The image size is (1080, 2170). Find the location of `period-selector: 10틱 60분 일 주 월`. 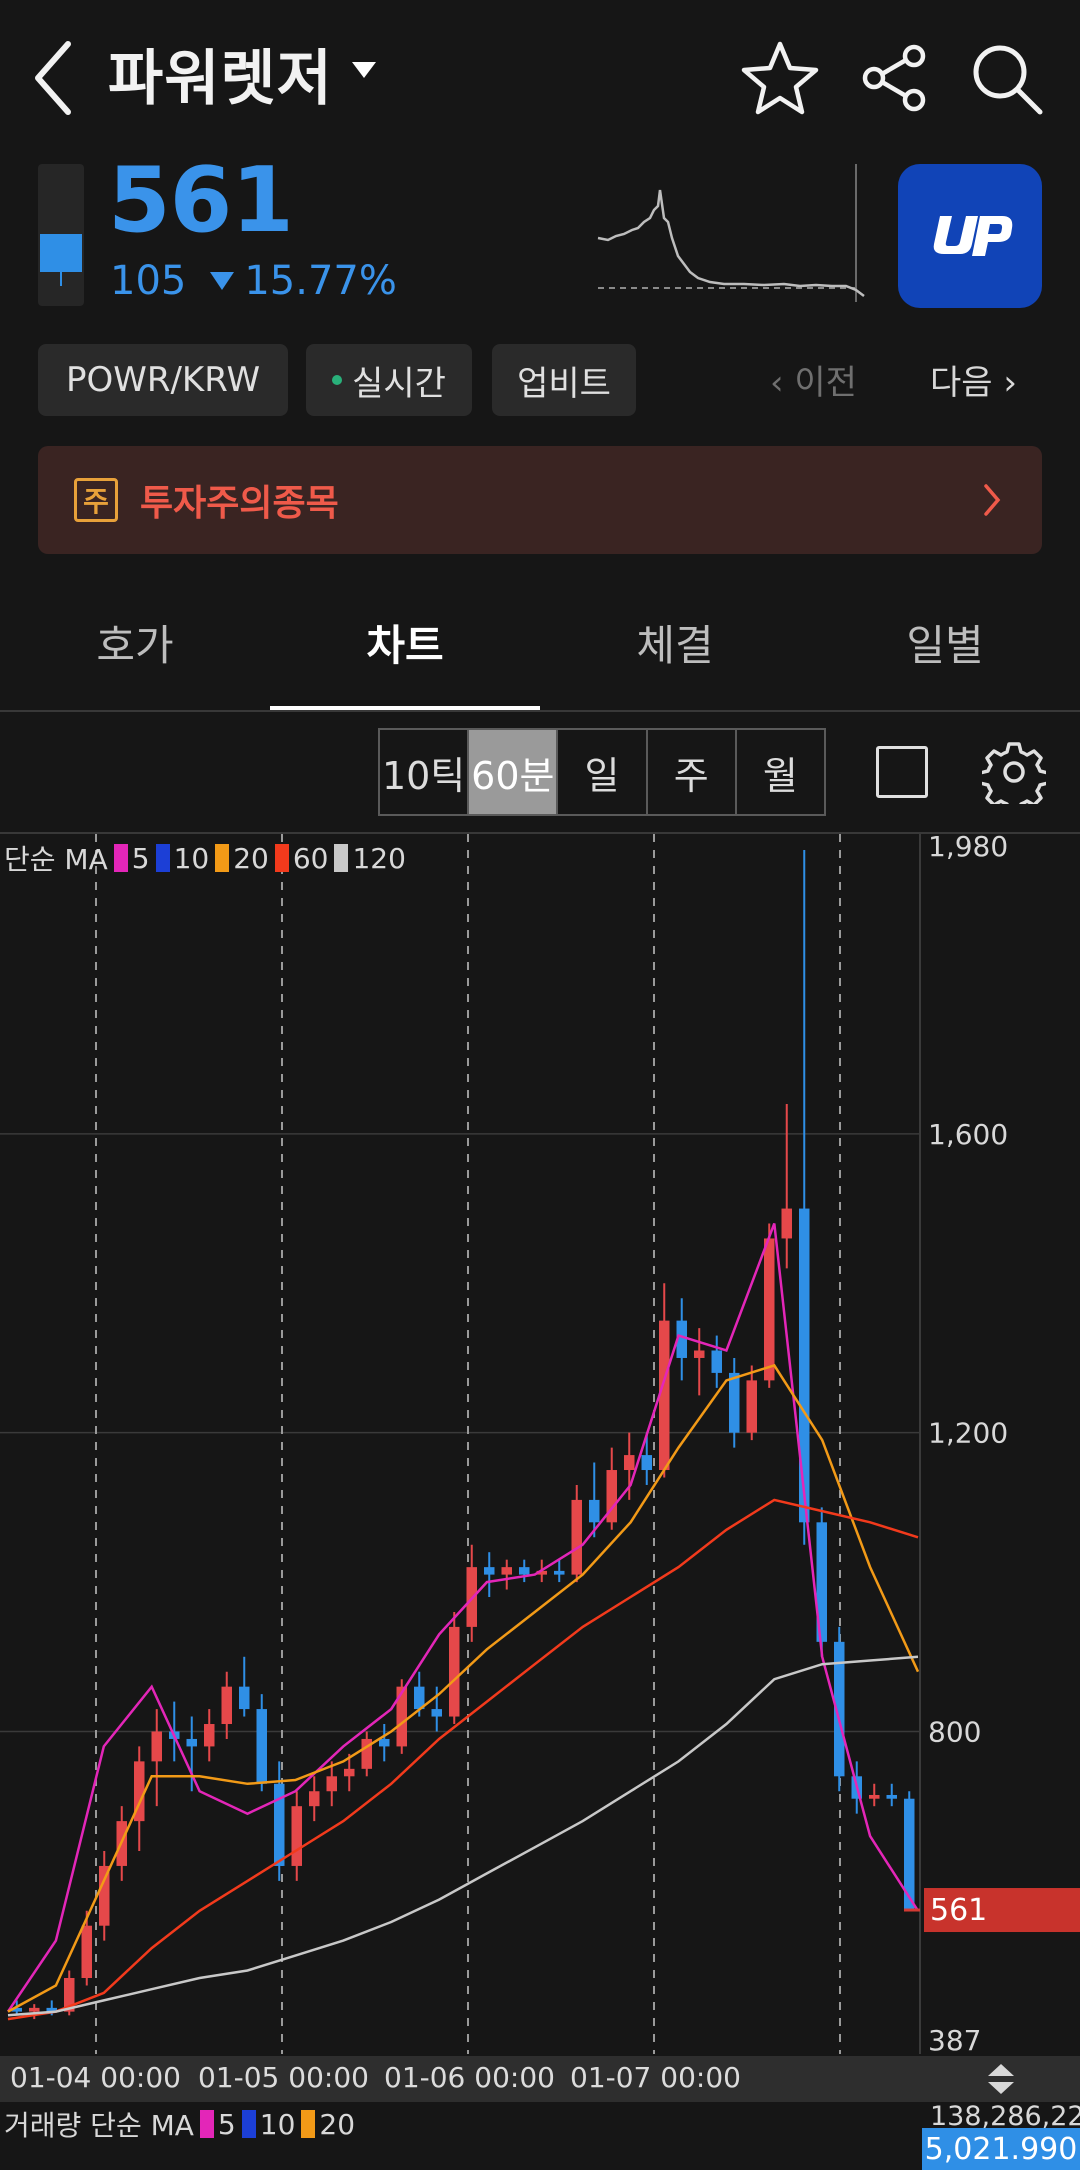

period-selector: 10틱 60분 일 주 월 is located at coordinates (602, 772).